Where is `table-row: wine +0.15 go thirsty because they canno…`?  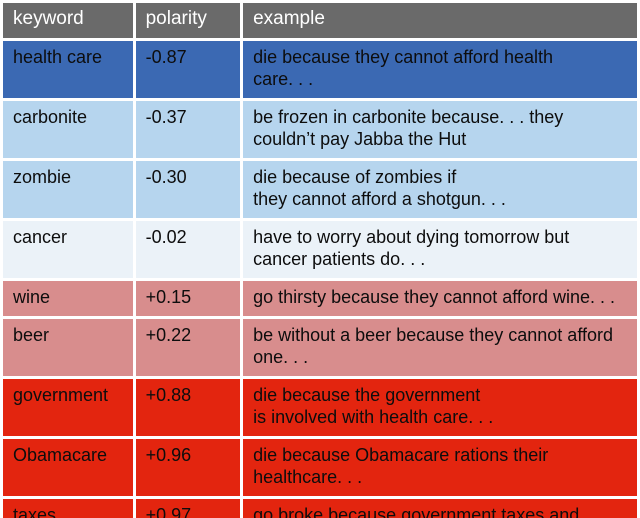 table-row: wine +0.15 go thirsty because they canno… is located at coordinates (320, 298).